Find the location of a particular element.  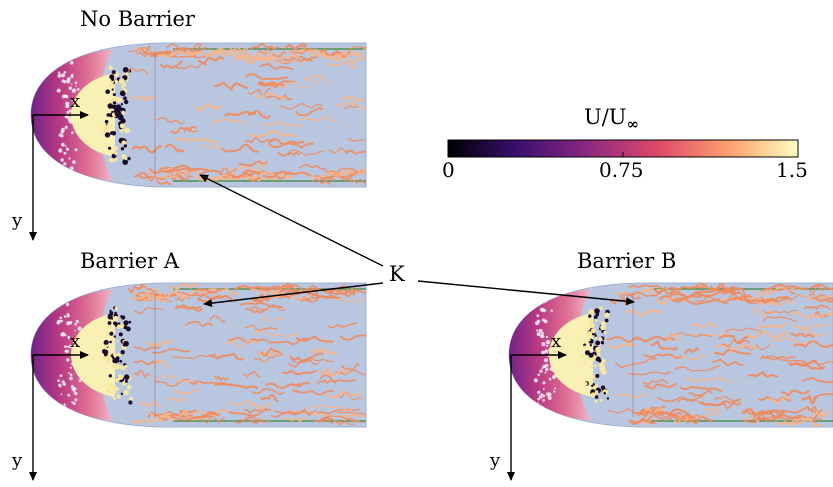

panel-title-barrier-a: Barrier A is located at coordinates (129, 261).